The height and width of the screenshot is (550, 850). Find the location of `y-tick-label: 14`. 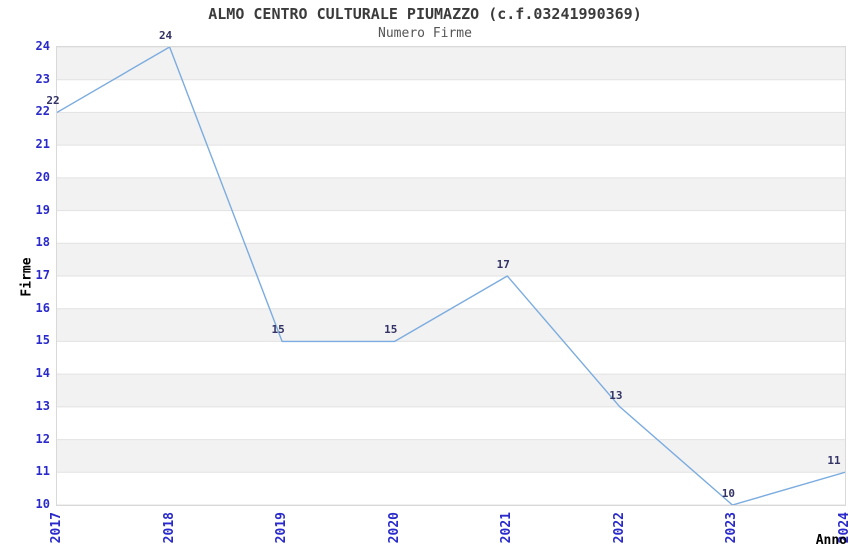

y-tick-label: 14 is located at coordinates (42, 373).